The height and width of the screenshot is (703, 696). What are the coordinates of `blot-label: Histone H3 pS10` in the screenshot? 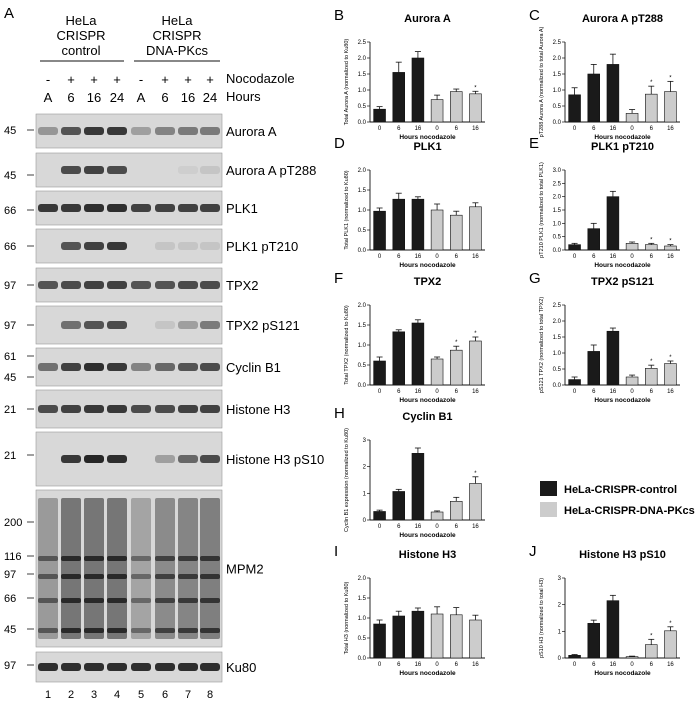 It's located at (275, 459).